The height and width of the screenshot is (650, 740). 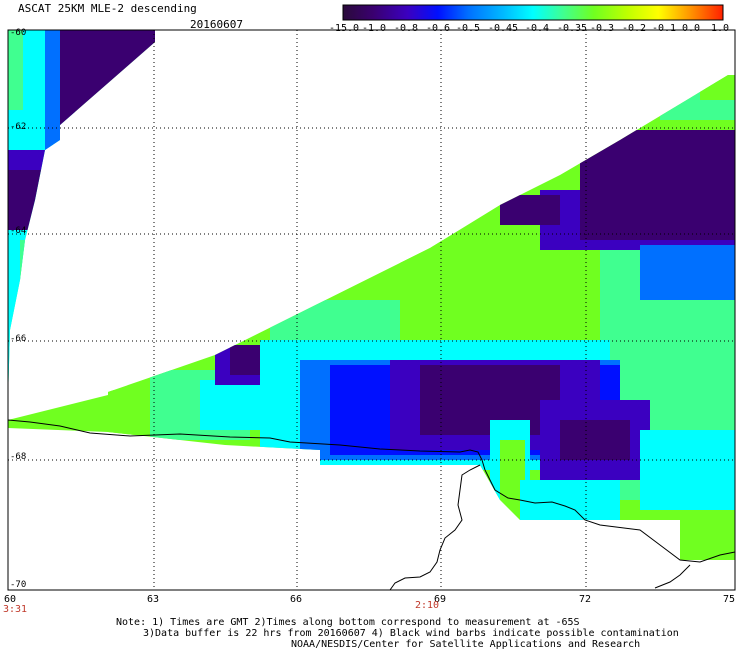 What do you see at coordinates (634, 28) in the screenshot?
I see `colorbar-label: -0.2` at bounding box center [634, 28].